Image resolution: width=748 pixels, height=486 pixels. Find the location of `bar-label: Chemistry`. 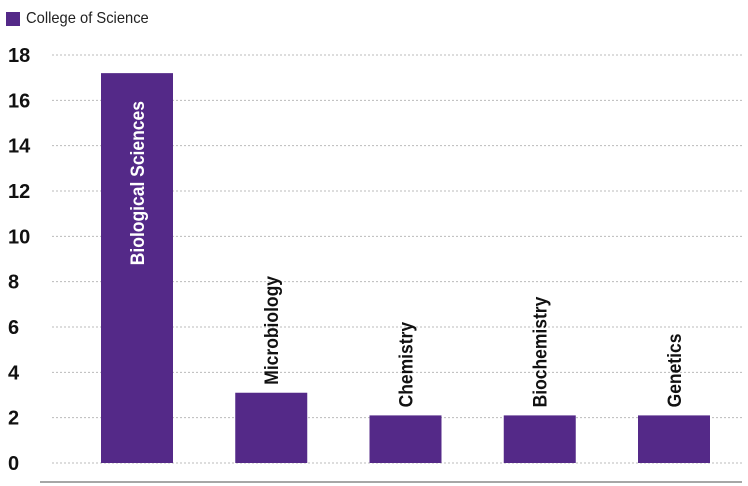

bar-label: Chemistry is located at coordinates (406, 364).